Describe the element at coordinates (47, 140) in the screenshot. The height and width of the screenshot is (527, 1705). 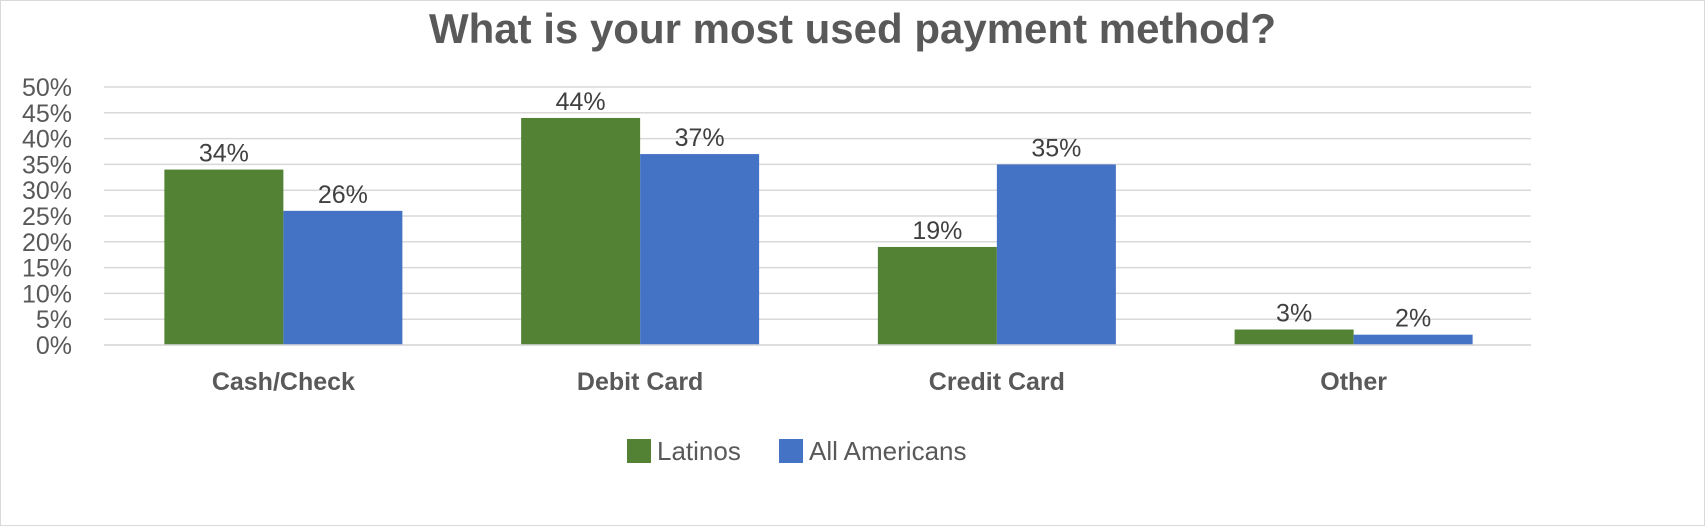
I see `y-tick-label: 40%` at that location.